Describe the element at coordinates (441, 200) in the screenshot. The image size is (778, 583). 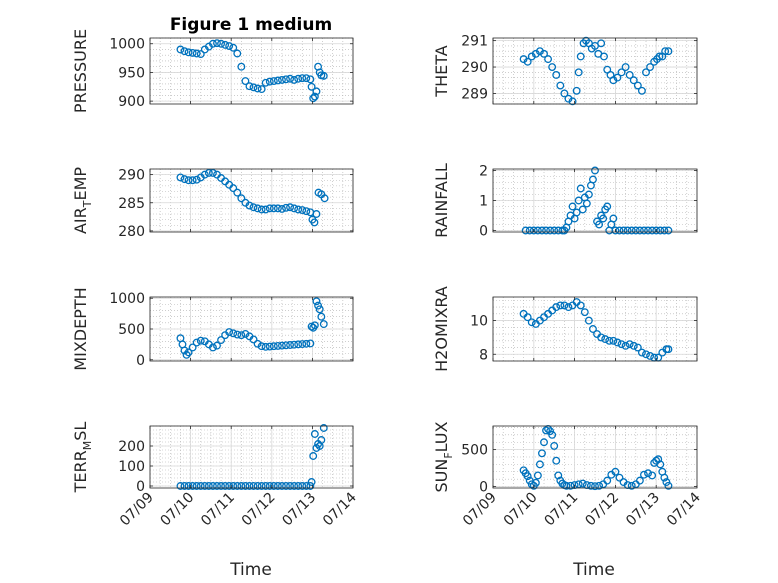
I see `y-axis-label-main: RAINFALL` at that location.